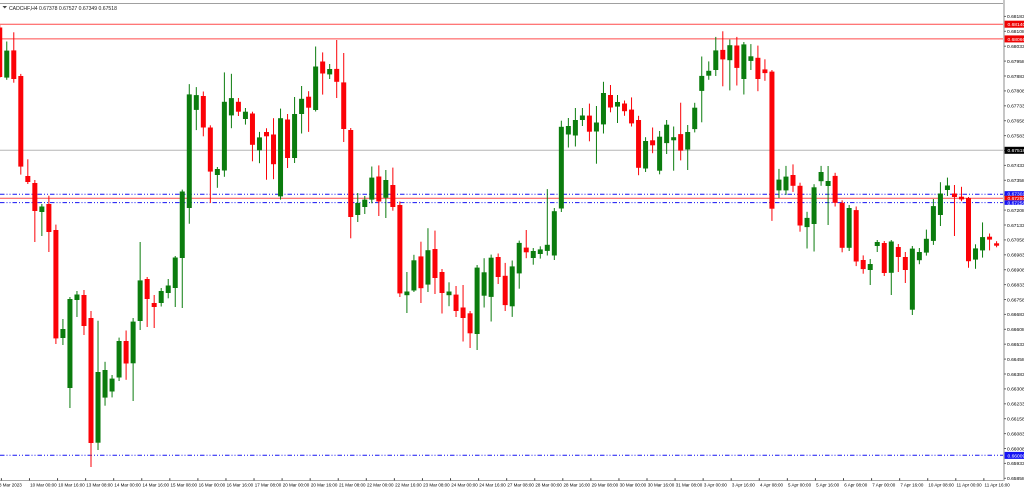 The height and width of the screenshot is (490, 1024). I want to click on svg-text: 0.66683, so click(1015, 315).